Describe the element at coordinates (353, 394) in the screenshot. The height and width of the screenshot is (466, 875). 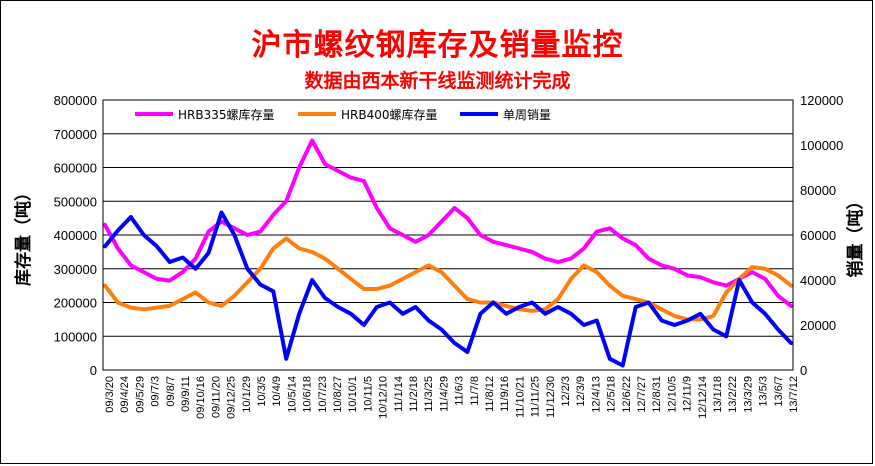
I see `x-tick-label: 10/10/1` at that location.